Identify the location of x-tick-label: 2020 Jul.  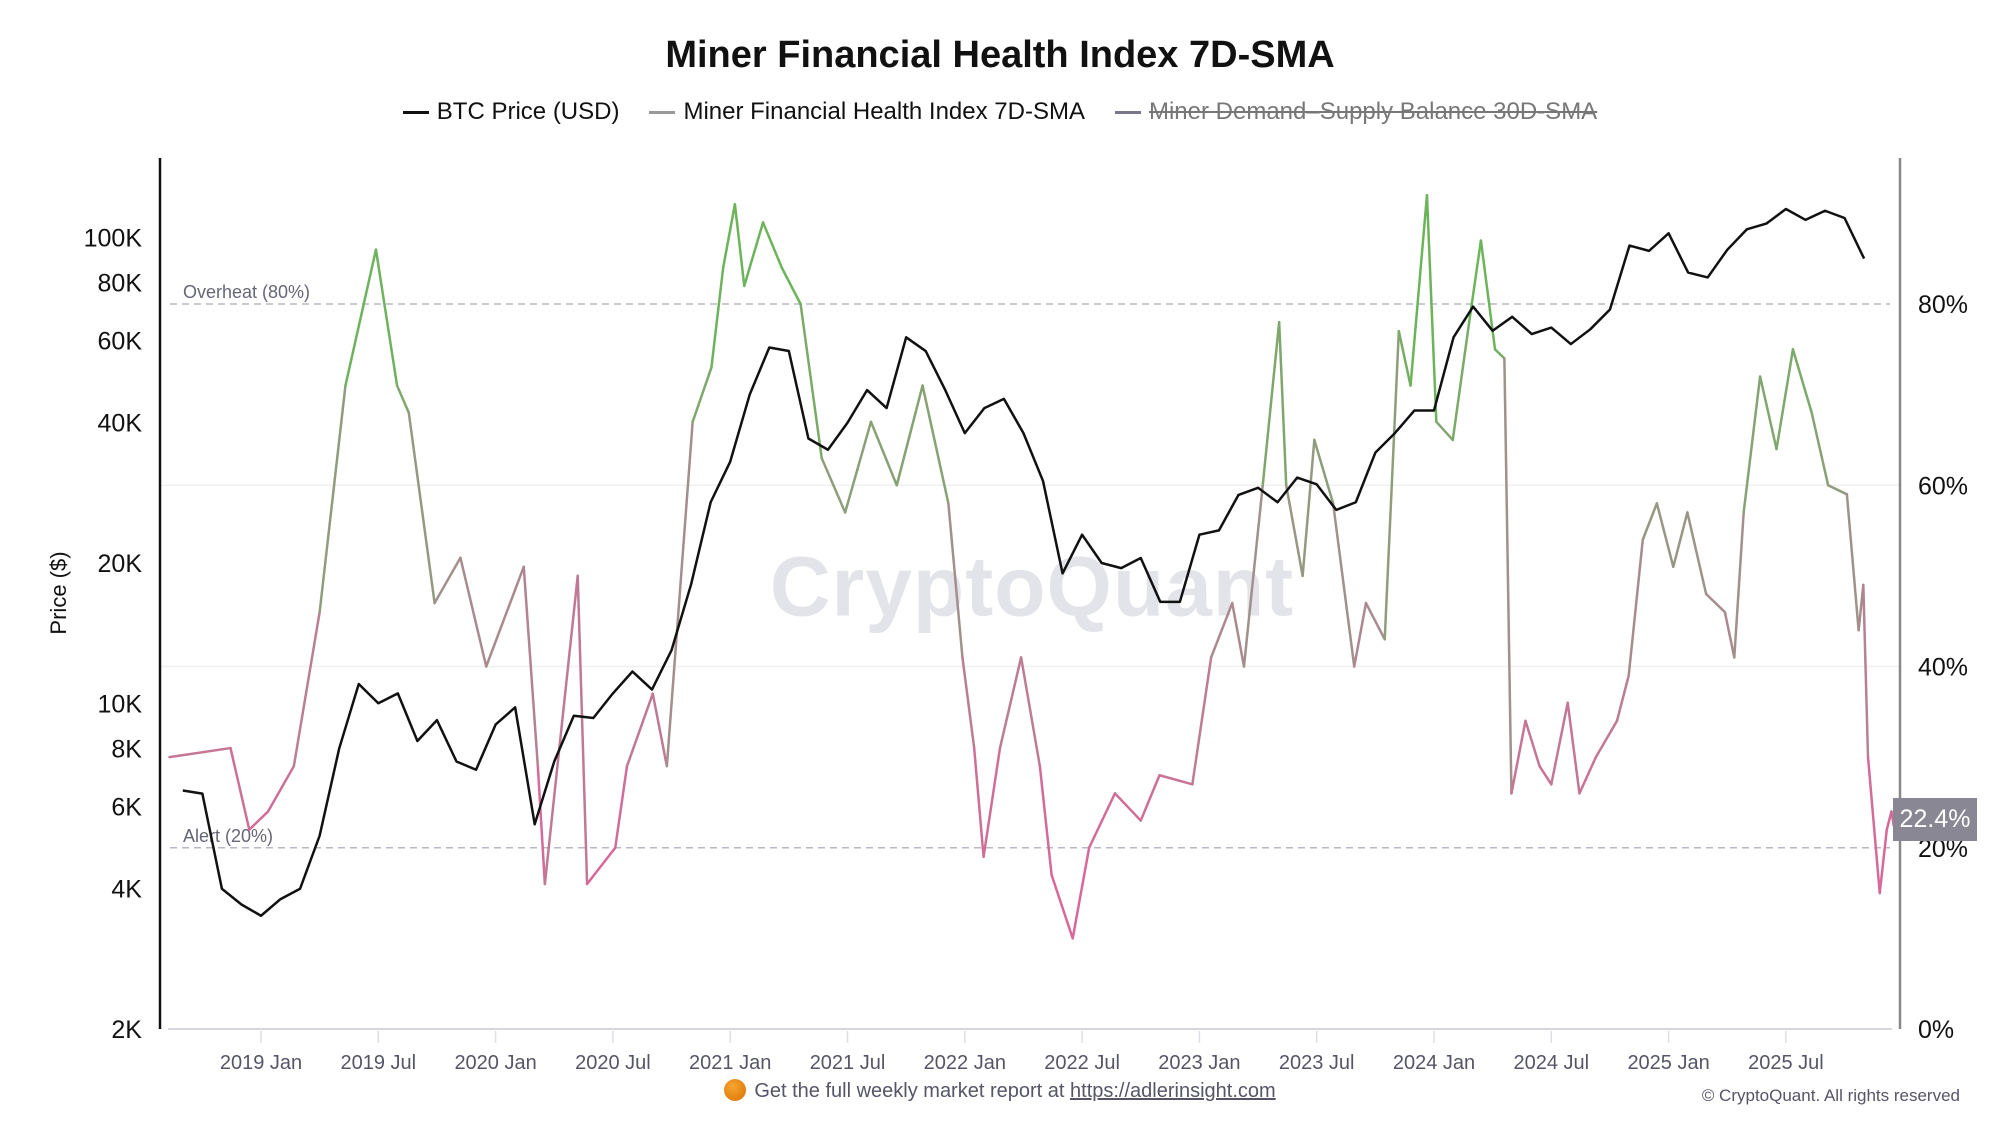
(613, 1063).